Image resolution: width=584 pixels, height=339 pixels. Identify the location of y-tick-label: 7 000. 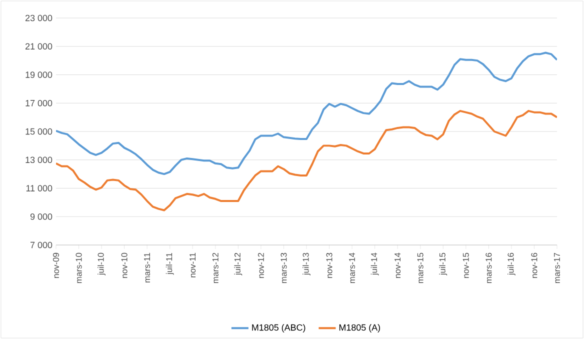
(41, 245).